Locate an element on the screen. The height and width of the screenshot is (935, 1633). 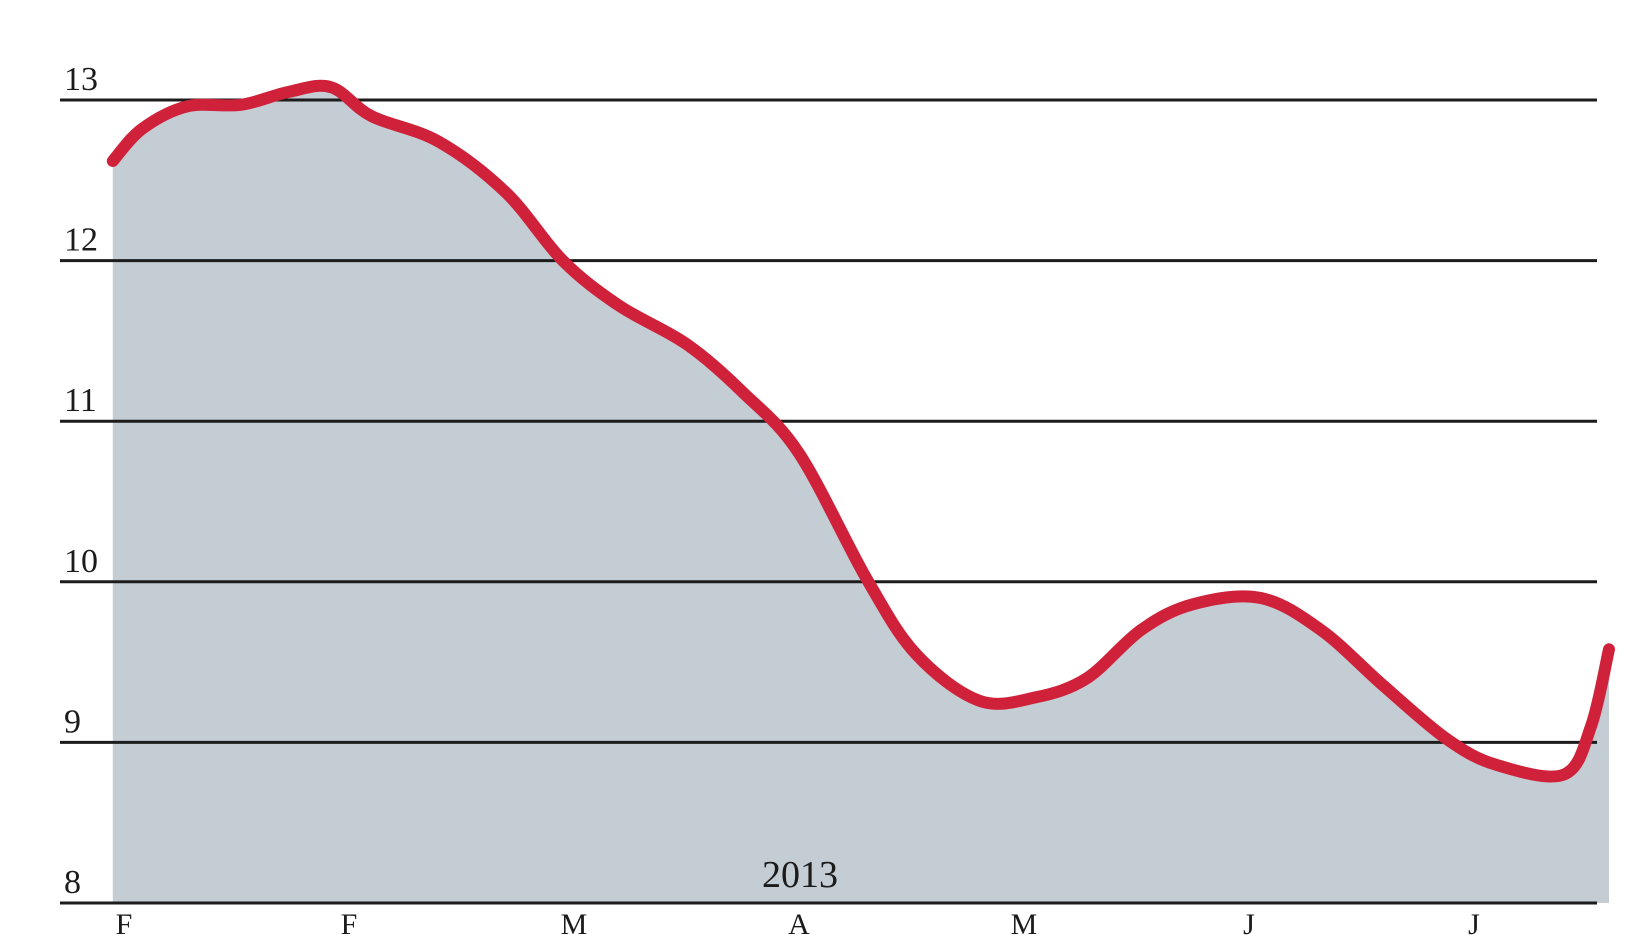
x-tick-label: A is located at coordinates (799, 921).